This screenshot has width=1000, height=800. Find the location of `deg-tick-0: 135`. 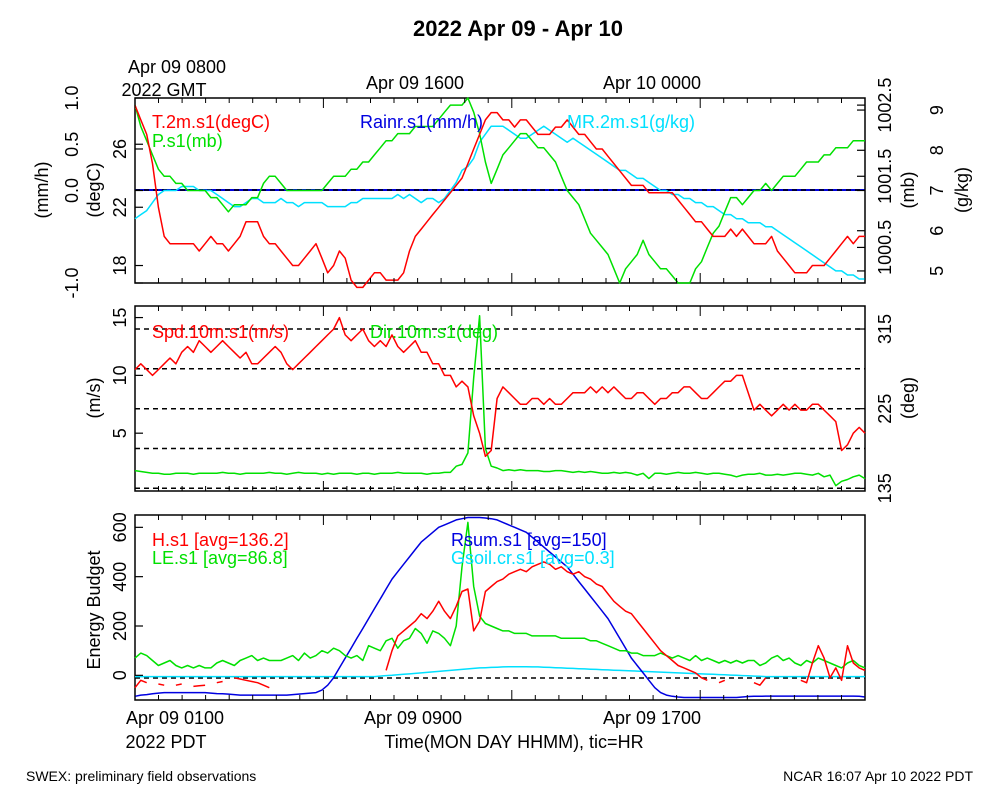

deg-tick-0: 135 is located at coordinates (885, 488).